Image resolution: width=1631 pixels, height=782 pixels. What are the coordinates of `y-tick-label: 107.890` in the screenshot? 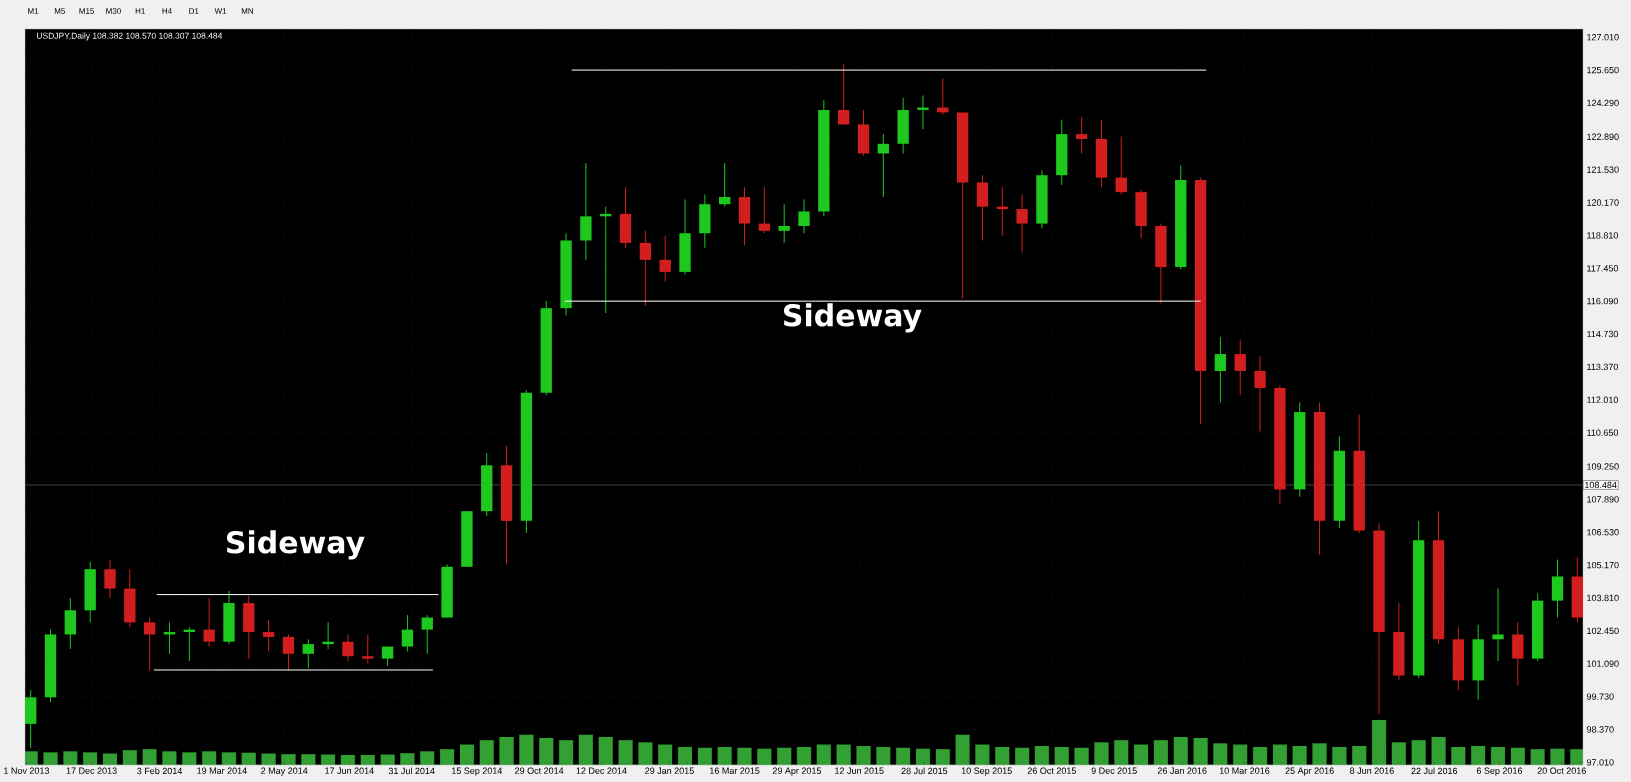 It's located at (1603, 499).